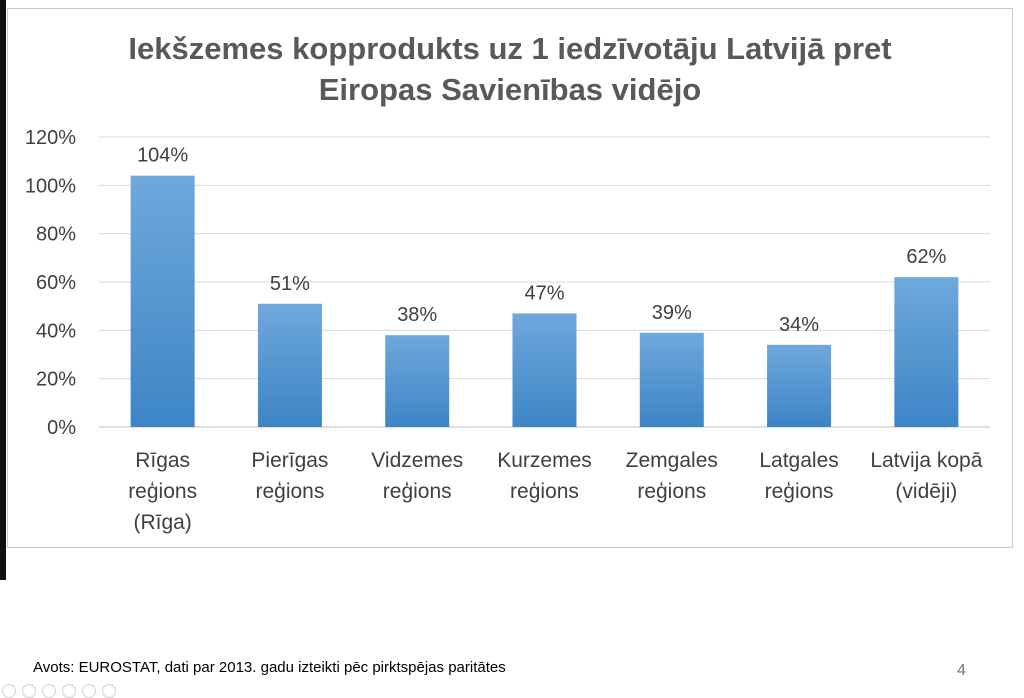 Image resolution: width=1024 pixels, height=698 pixels. I want to click on data-label: 62%, so click(926, 257).